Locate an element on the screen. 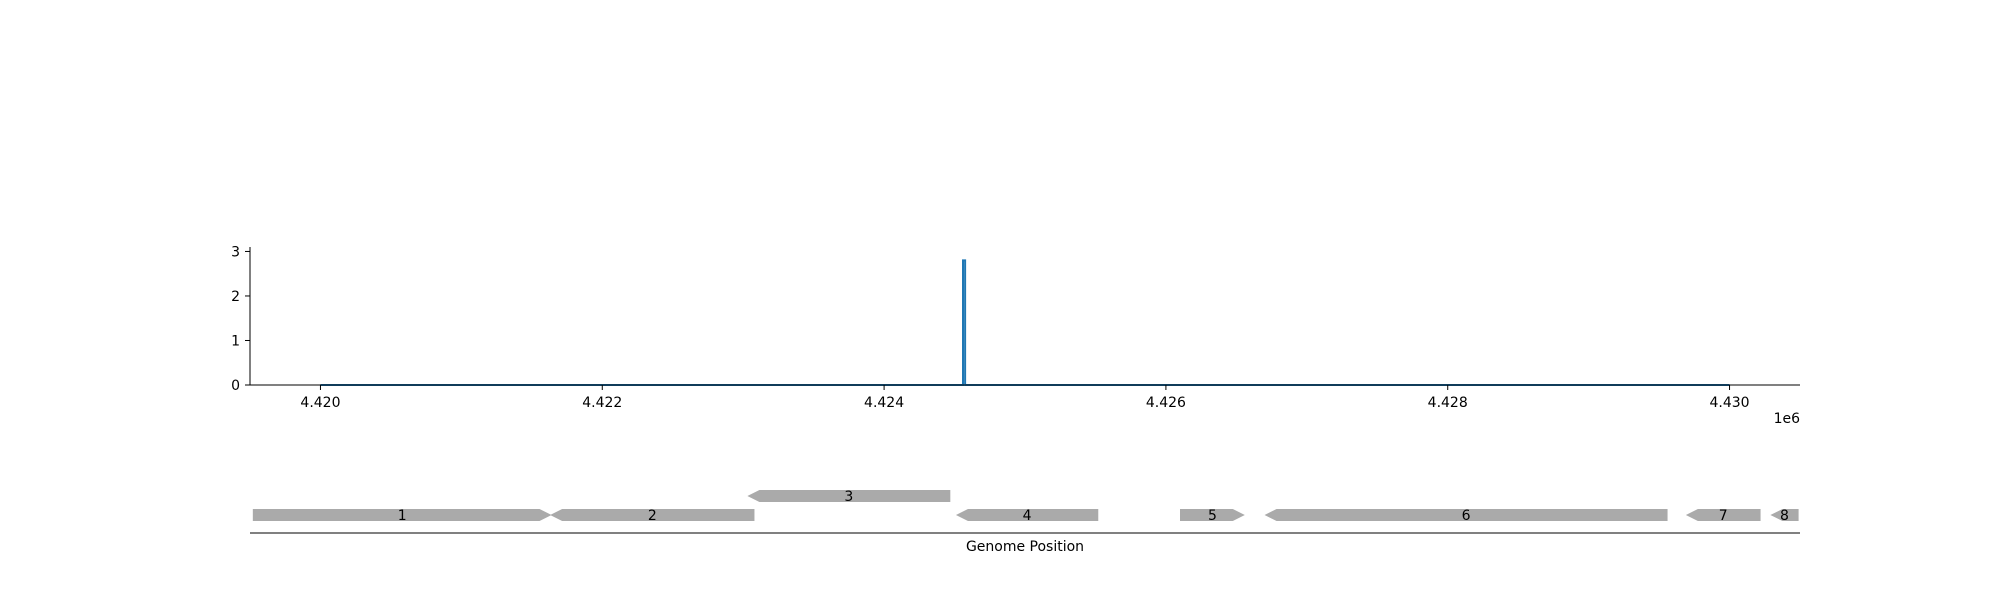 This screenshot has width=2000, height=600. gene-label: 6 is located at coordinates (1466, 516).